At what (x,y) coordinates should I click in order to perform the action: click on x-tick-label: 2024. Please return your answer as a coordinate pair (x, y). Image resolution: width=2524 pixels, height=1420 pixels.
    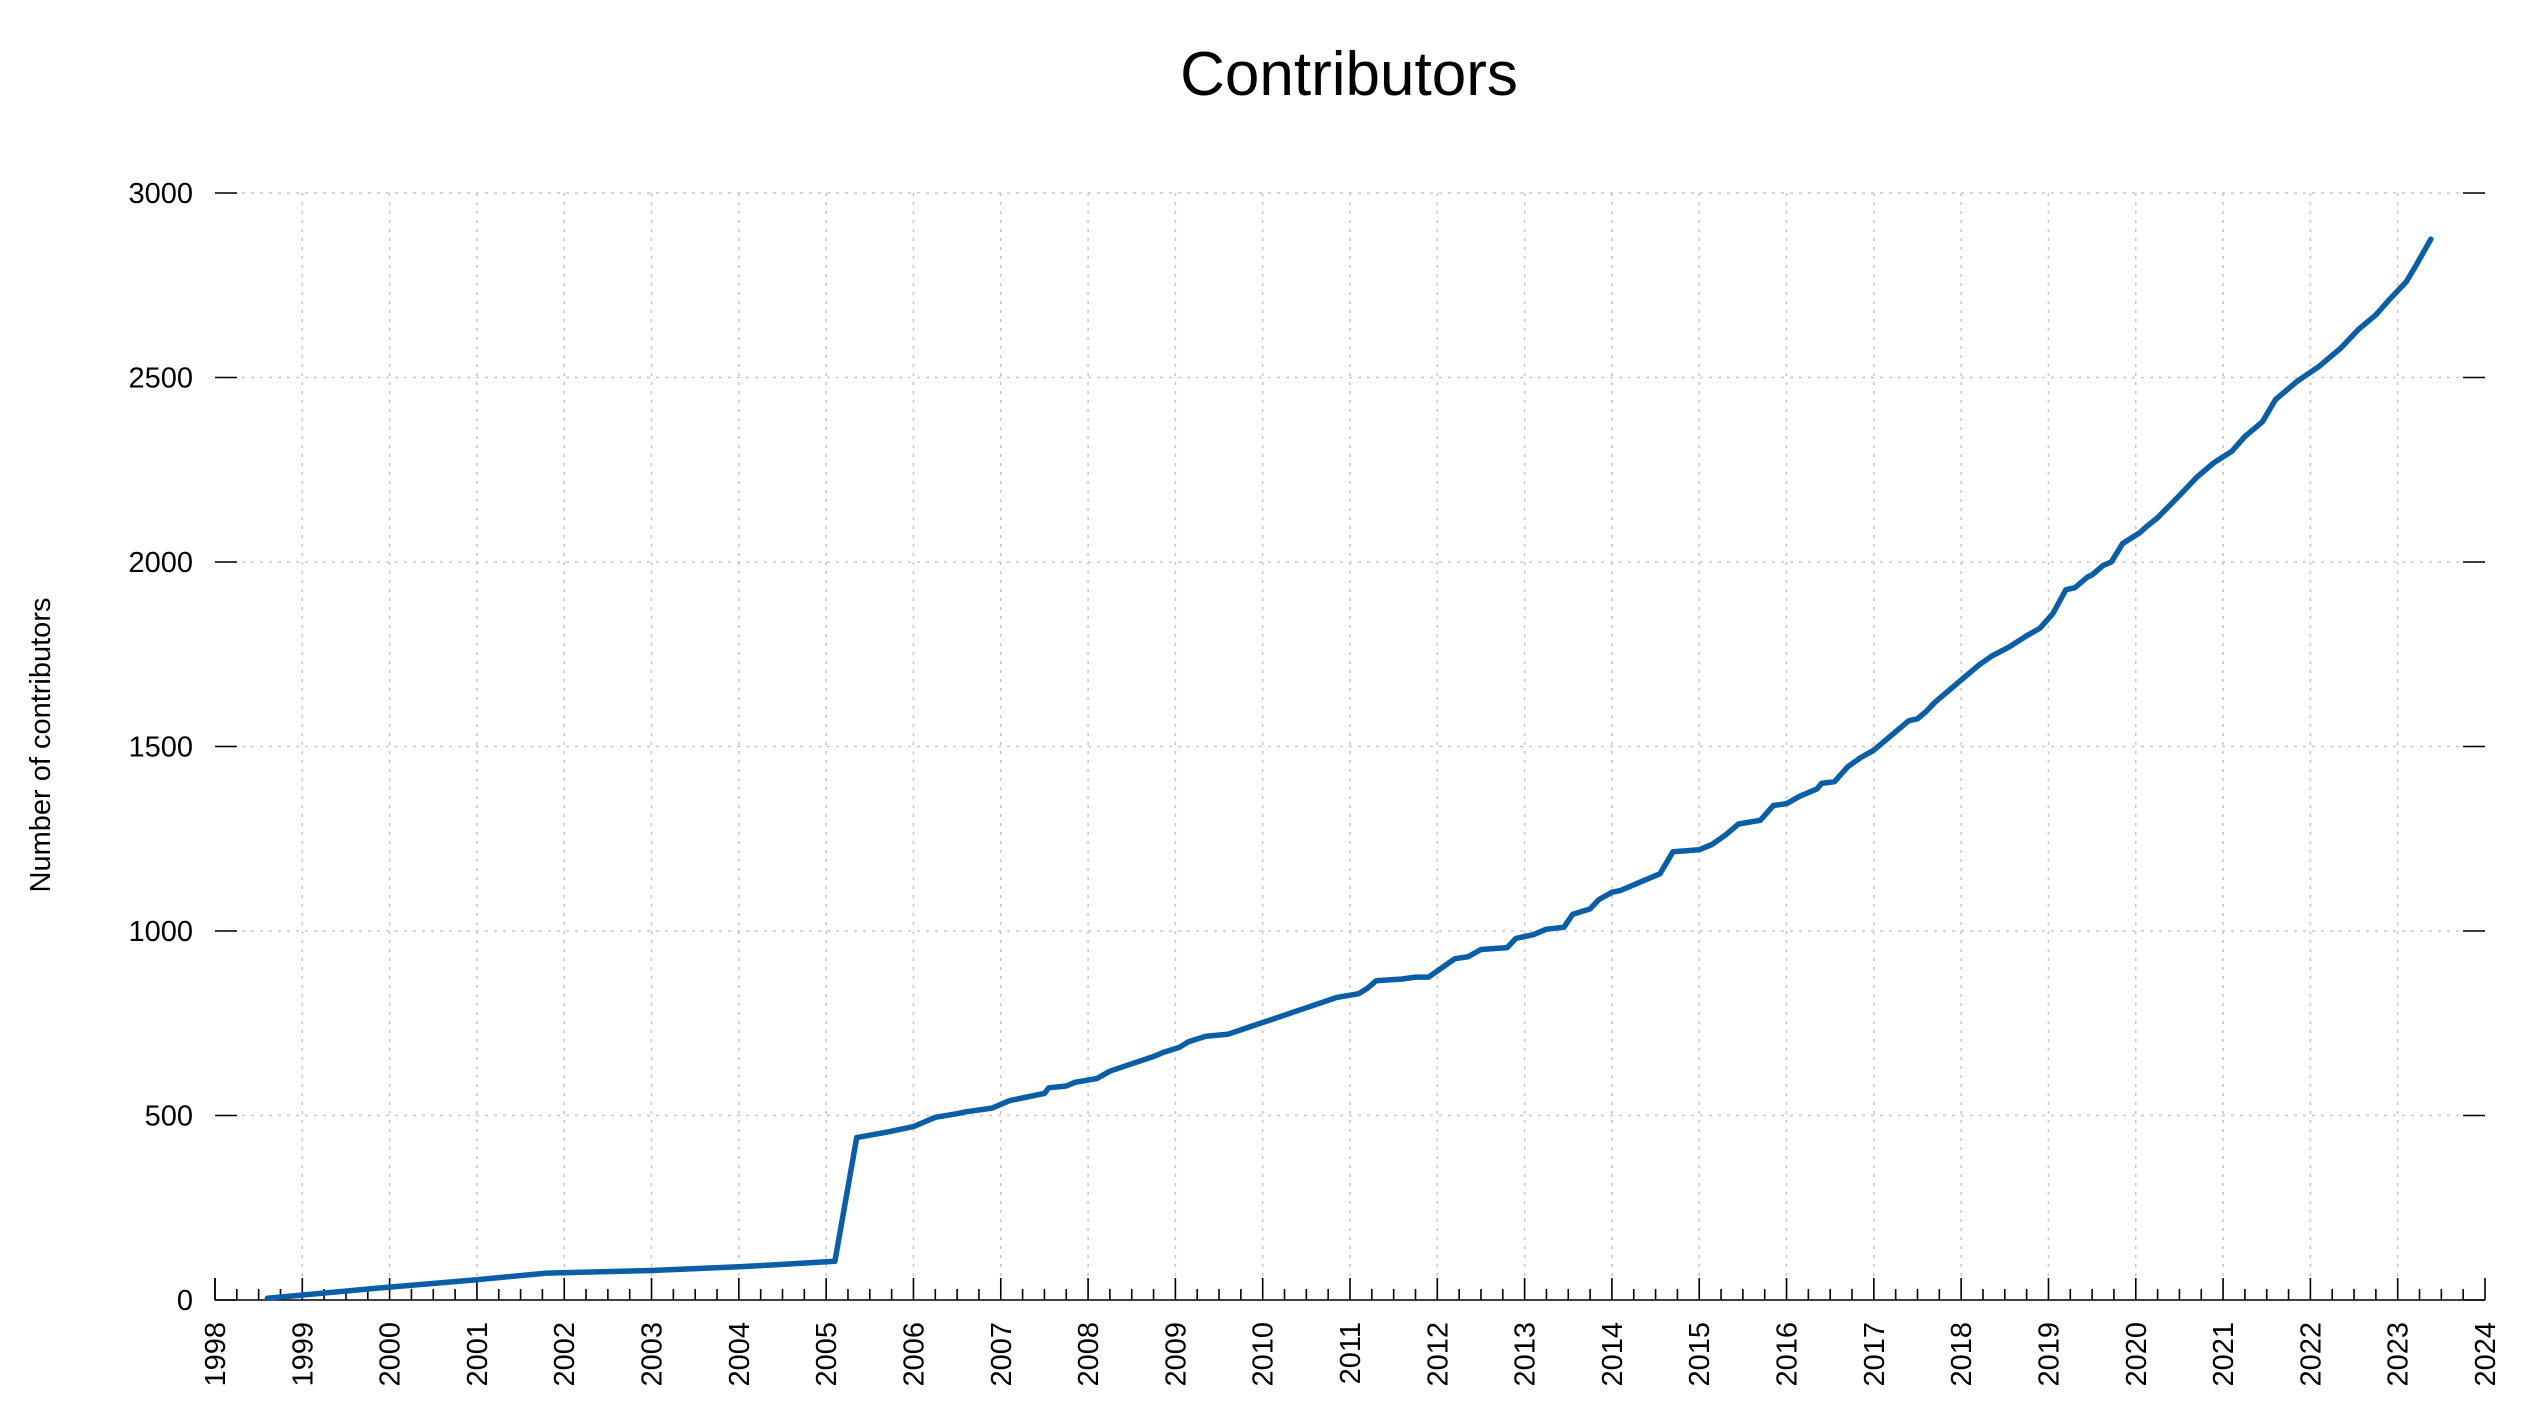
    Looking at the image, I should click on (2486, 1354).